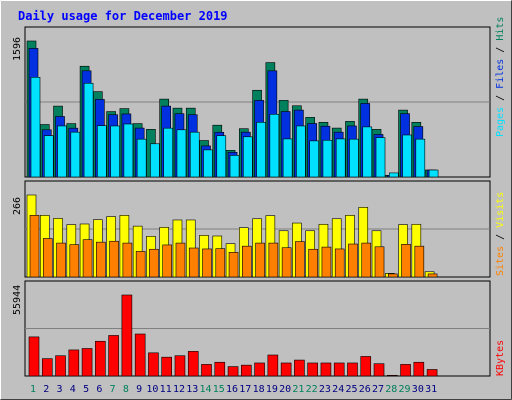 The height and width of the screenshot is (400, 512). What do you see at coordinates (259, 389) in the screenshot?
I see `x-tick-label-day-18: 18` at bounding box center [259, 389].